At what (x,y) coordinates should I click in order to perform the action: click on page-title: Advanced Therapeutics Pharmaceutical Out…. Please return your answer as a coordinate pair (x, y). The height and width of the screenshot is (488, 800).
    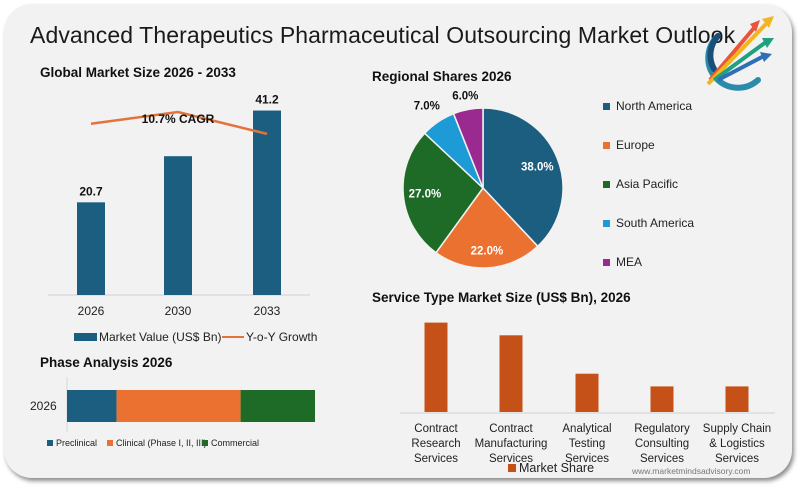
    Looking at the image, I should click on (383, 35).